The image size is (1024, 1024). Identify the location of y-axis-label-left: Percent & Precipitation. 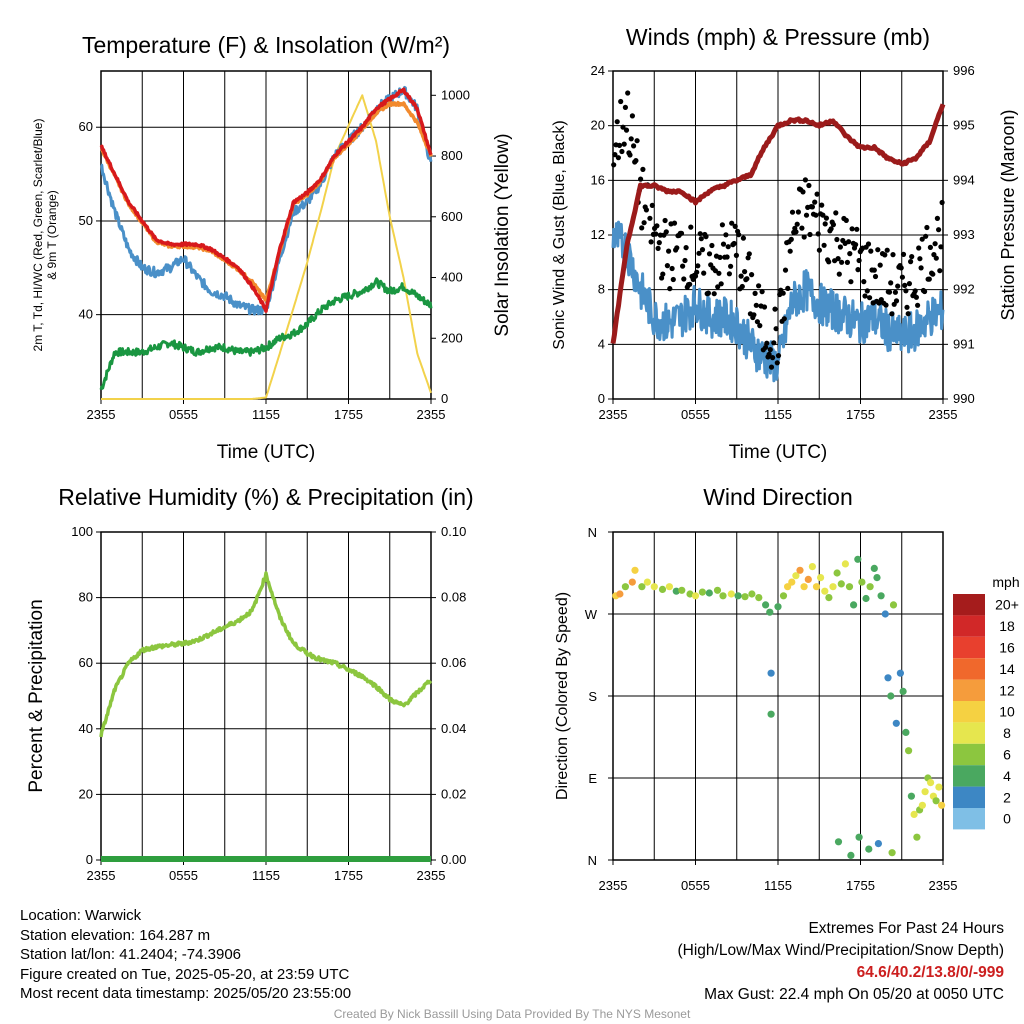
(36, 695).